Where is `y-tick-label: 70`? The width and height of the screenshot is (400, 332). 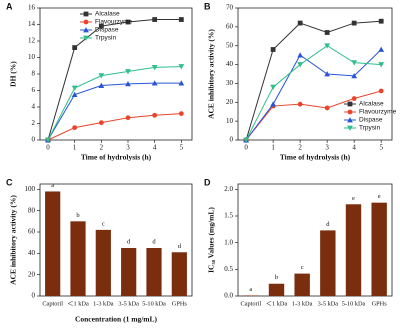 y-tick-label: 70 is located at coordinates (230, 8).